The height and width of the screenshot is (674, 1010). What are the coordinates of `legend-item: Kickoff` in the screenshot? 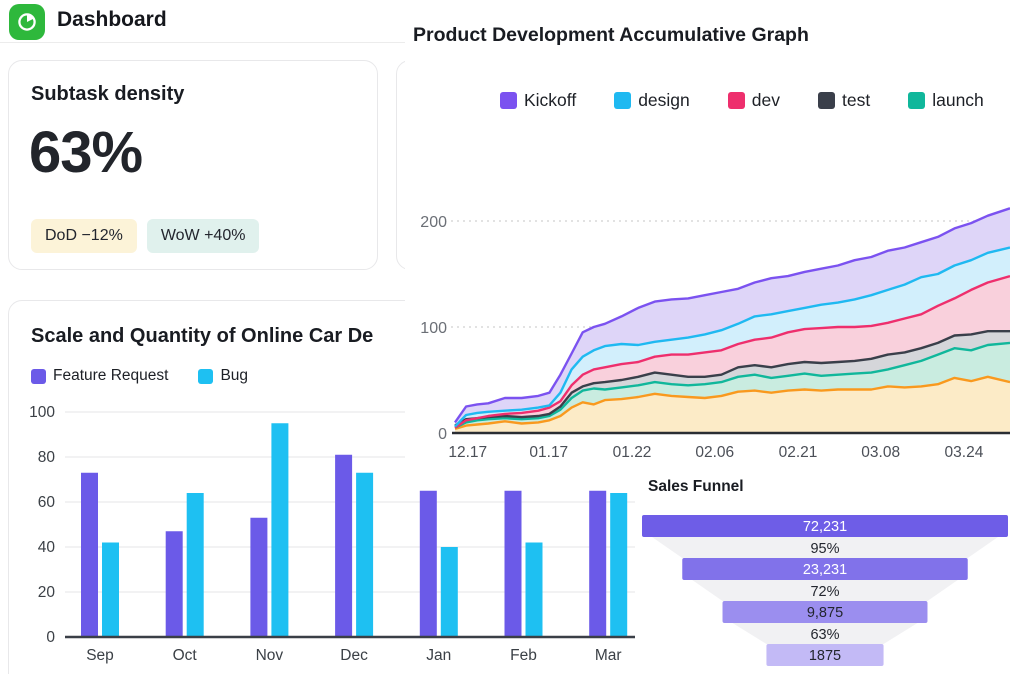 It's located at (538, 100).